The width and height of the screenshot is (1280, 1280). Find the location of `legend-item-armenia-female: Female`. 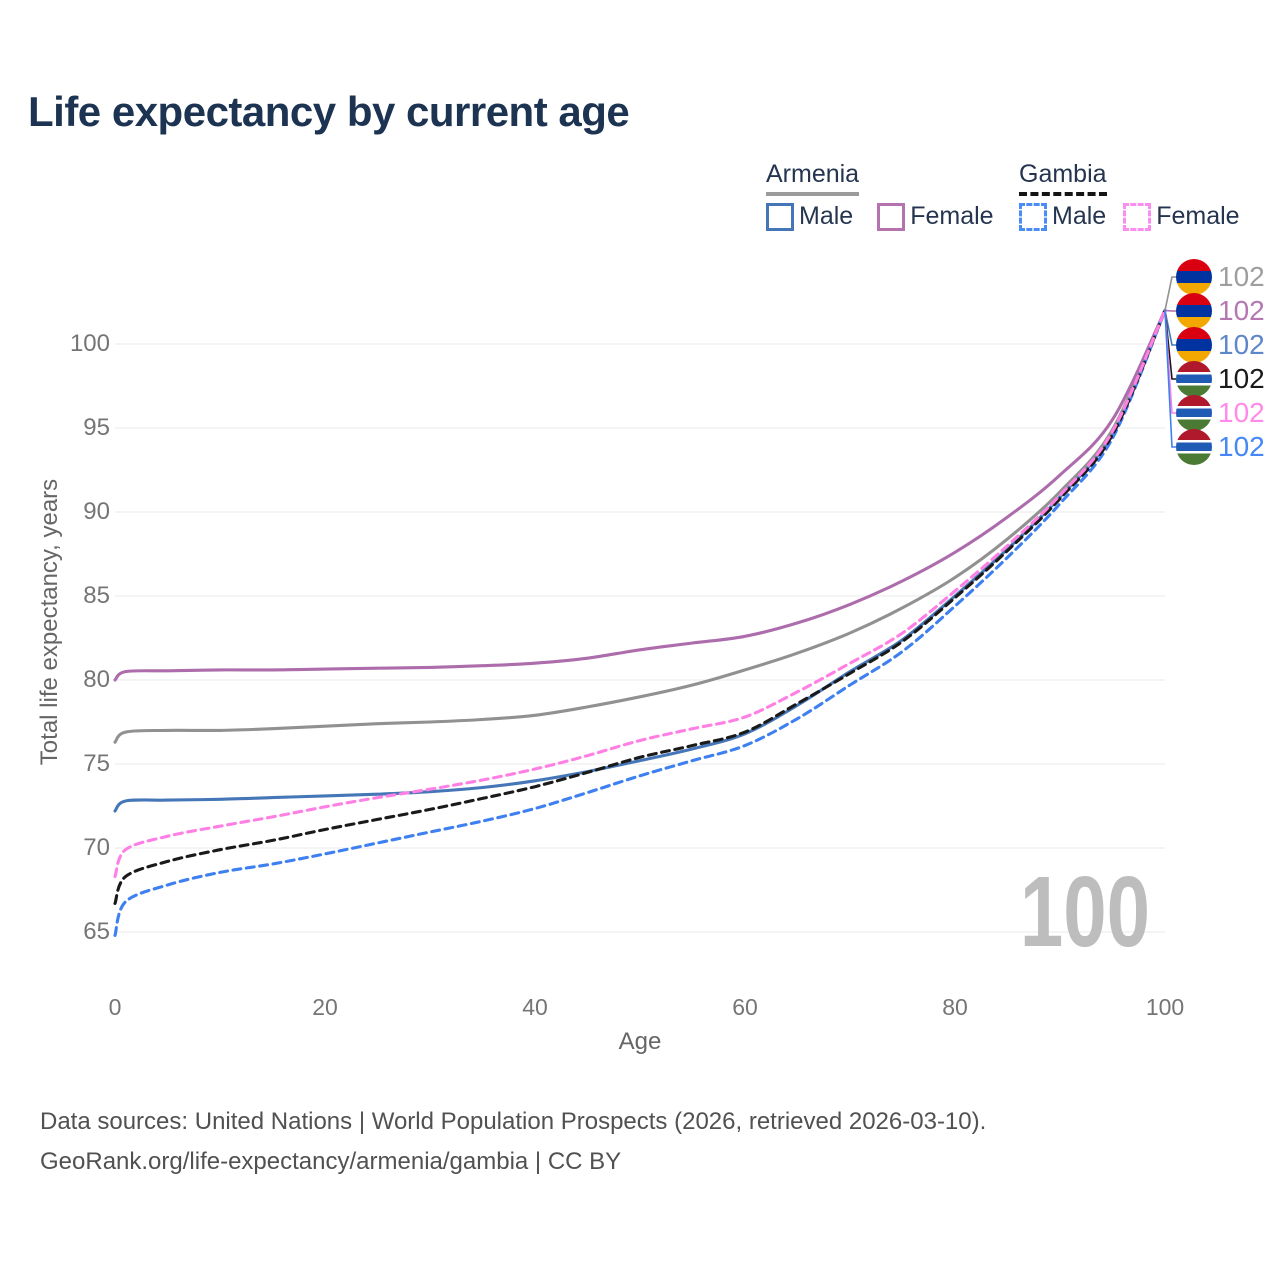

legend-item-armenia-female: Female is located at coordinates (935, 216).